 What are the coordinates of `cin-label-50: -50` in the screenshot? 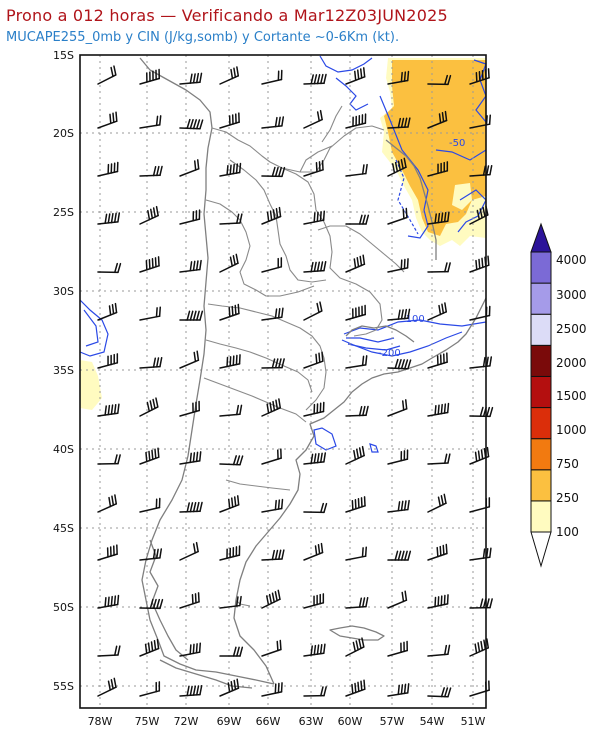 It's located at (457, 143).